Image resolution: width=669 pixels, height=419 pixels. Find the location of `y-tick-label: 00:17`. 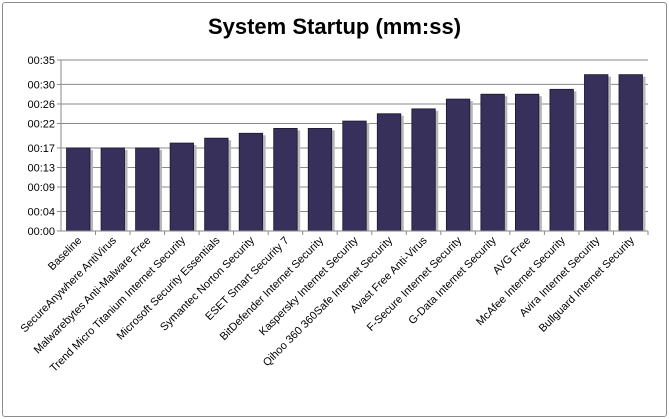

y-tick-label: 00:17 is located at coordinates (41, 149).